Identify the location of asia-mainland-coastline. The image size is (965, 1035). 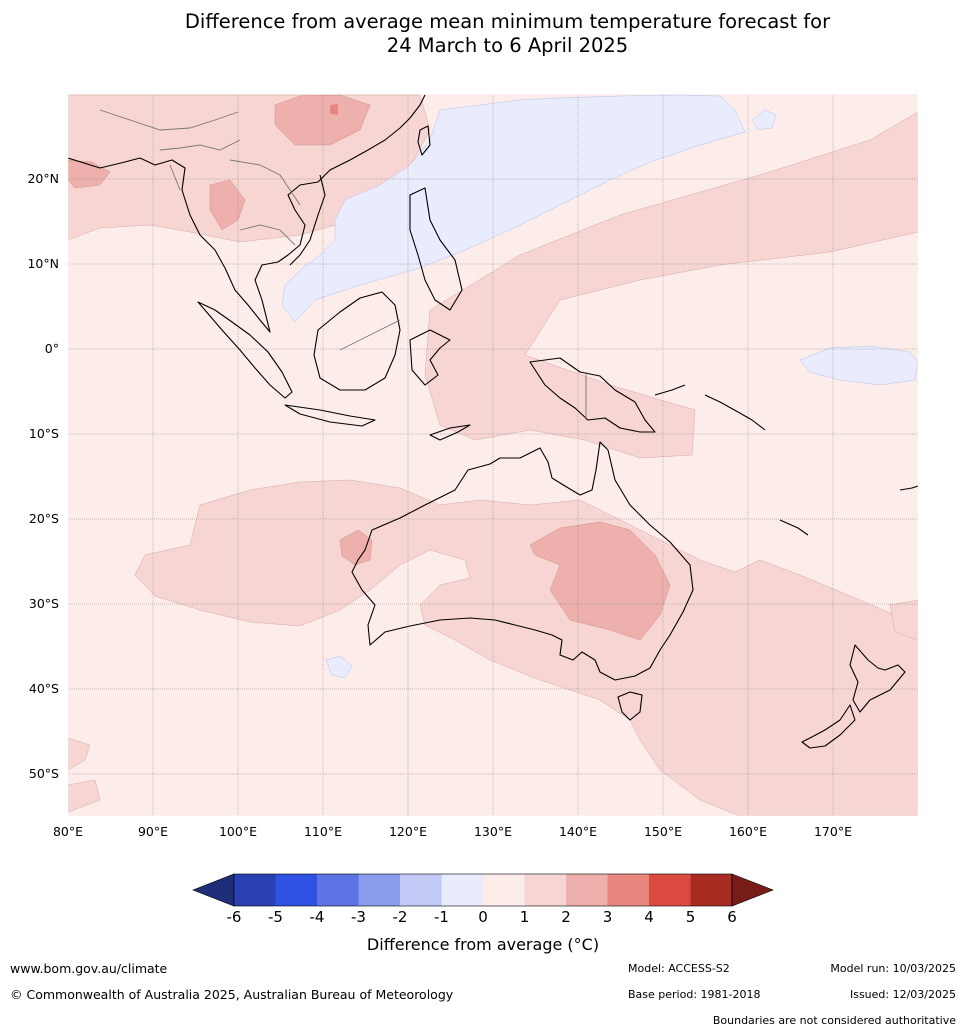
(247, 213).